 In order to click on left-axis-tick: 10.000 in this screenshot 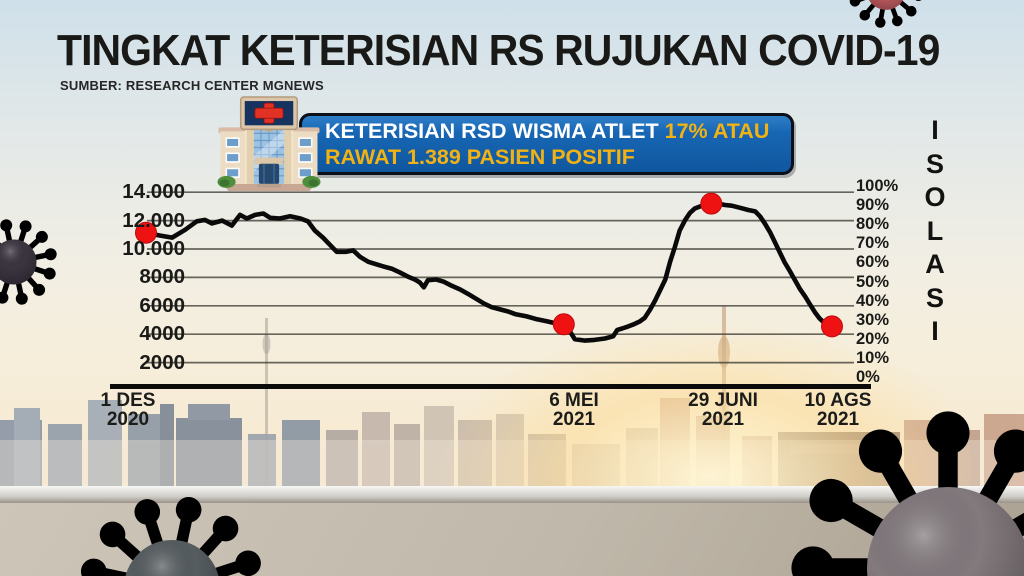, I will do `click(153, 248)`.